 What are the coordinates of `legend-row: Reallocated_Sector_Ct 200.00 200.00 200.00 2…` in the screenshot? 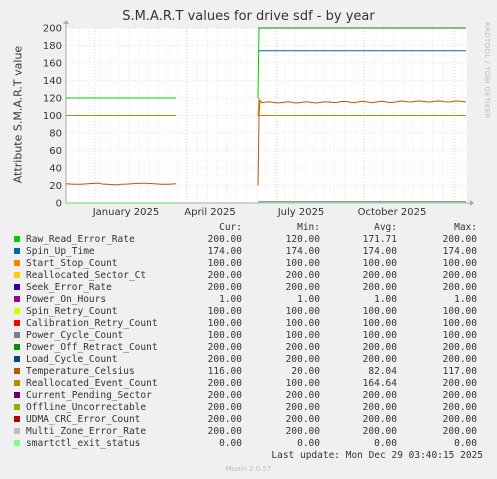 It's located at (248, 276).